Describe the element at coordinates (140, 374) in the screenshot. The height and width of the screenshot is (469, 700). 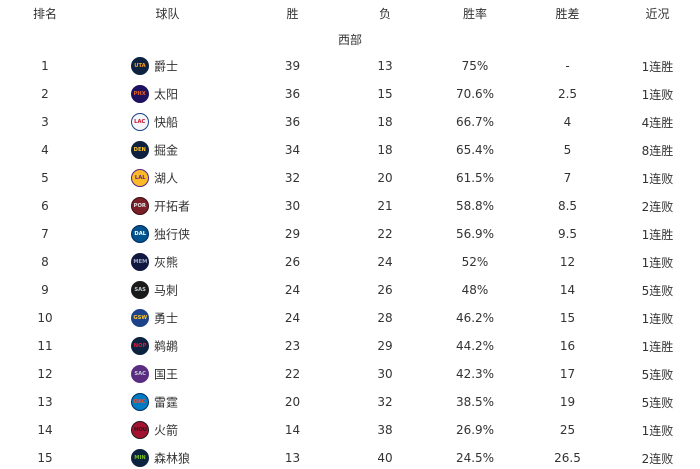
I see `team-logo-icon: SAC` at that location.